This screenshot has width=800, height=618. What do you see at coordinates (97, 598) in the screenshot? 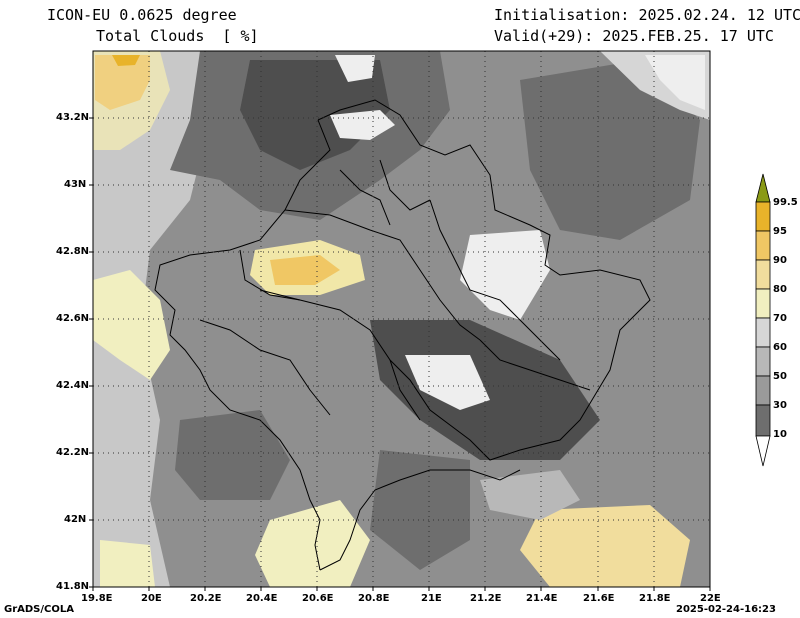
I see `lon-label: 19.8E` at bounding box center [97, 598].